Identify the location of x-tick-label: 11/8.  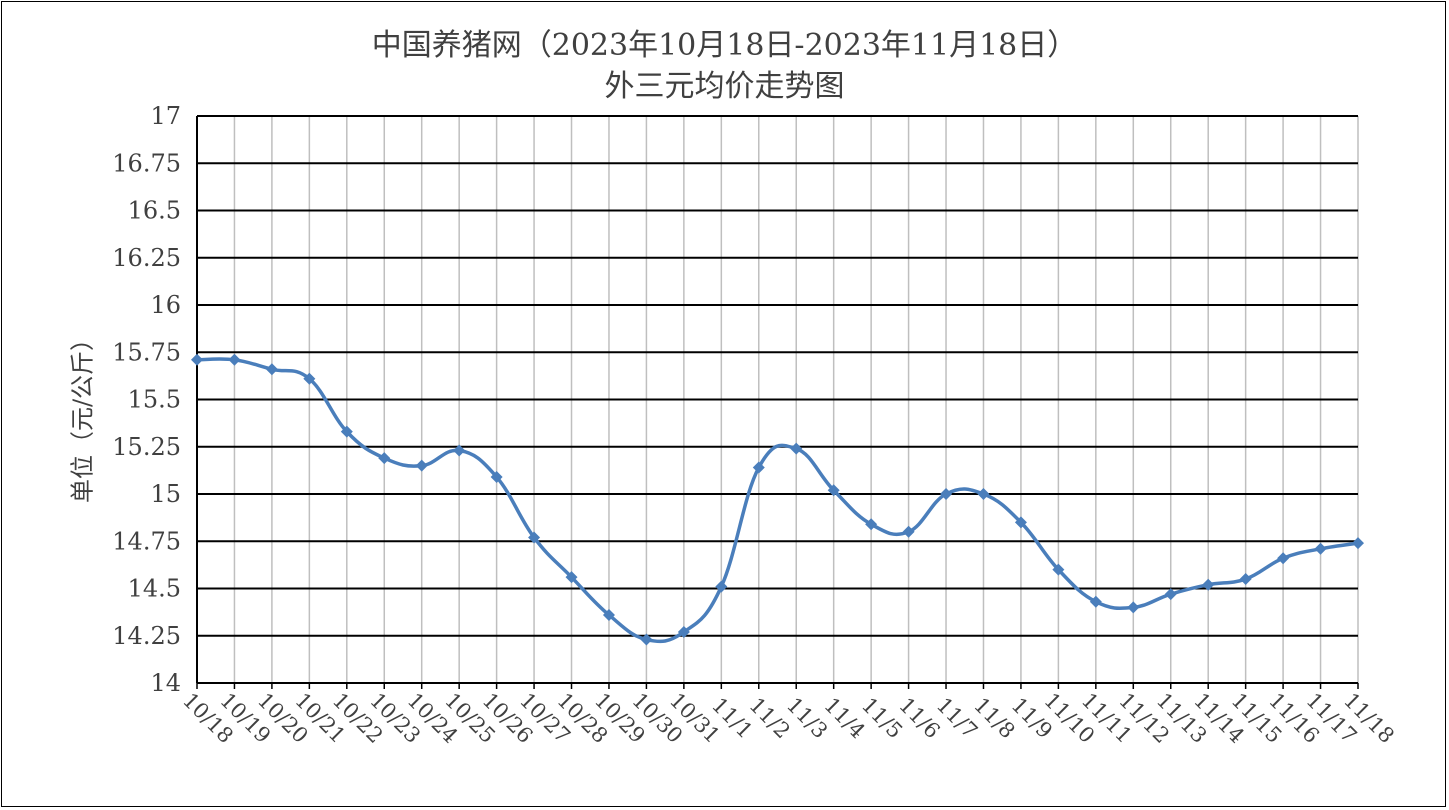
(994, 718).